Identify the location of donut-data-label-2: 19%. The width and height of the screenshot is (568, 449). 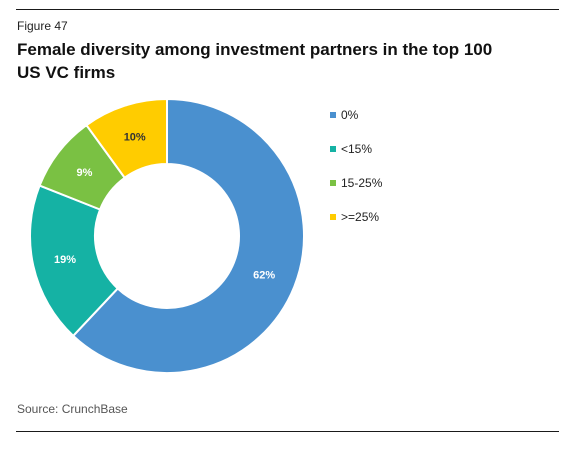
(65, 260).